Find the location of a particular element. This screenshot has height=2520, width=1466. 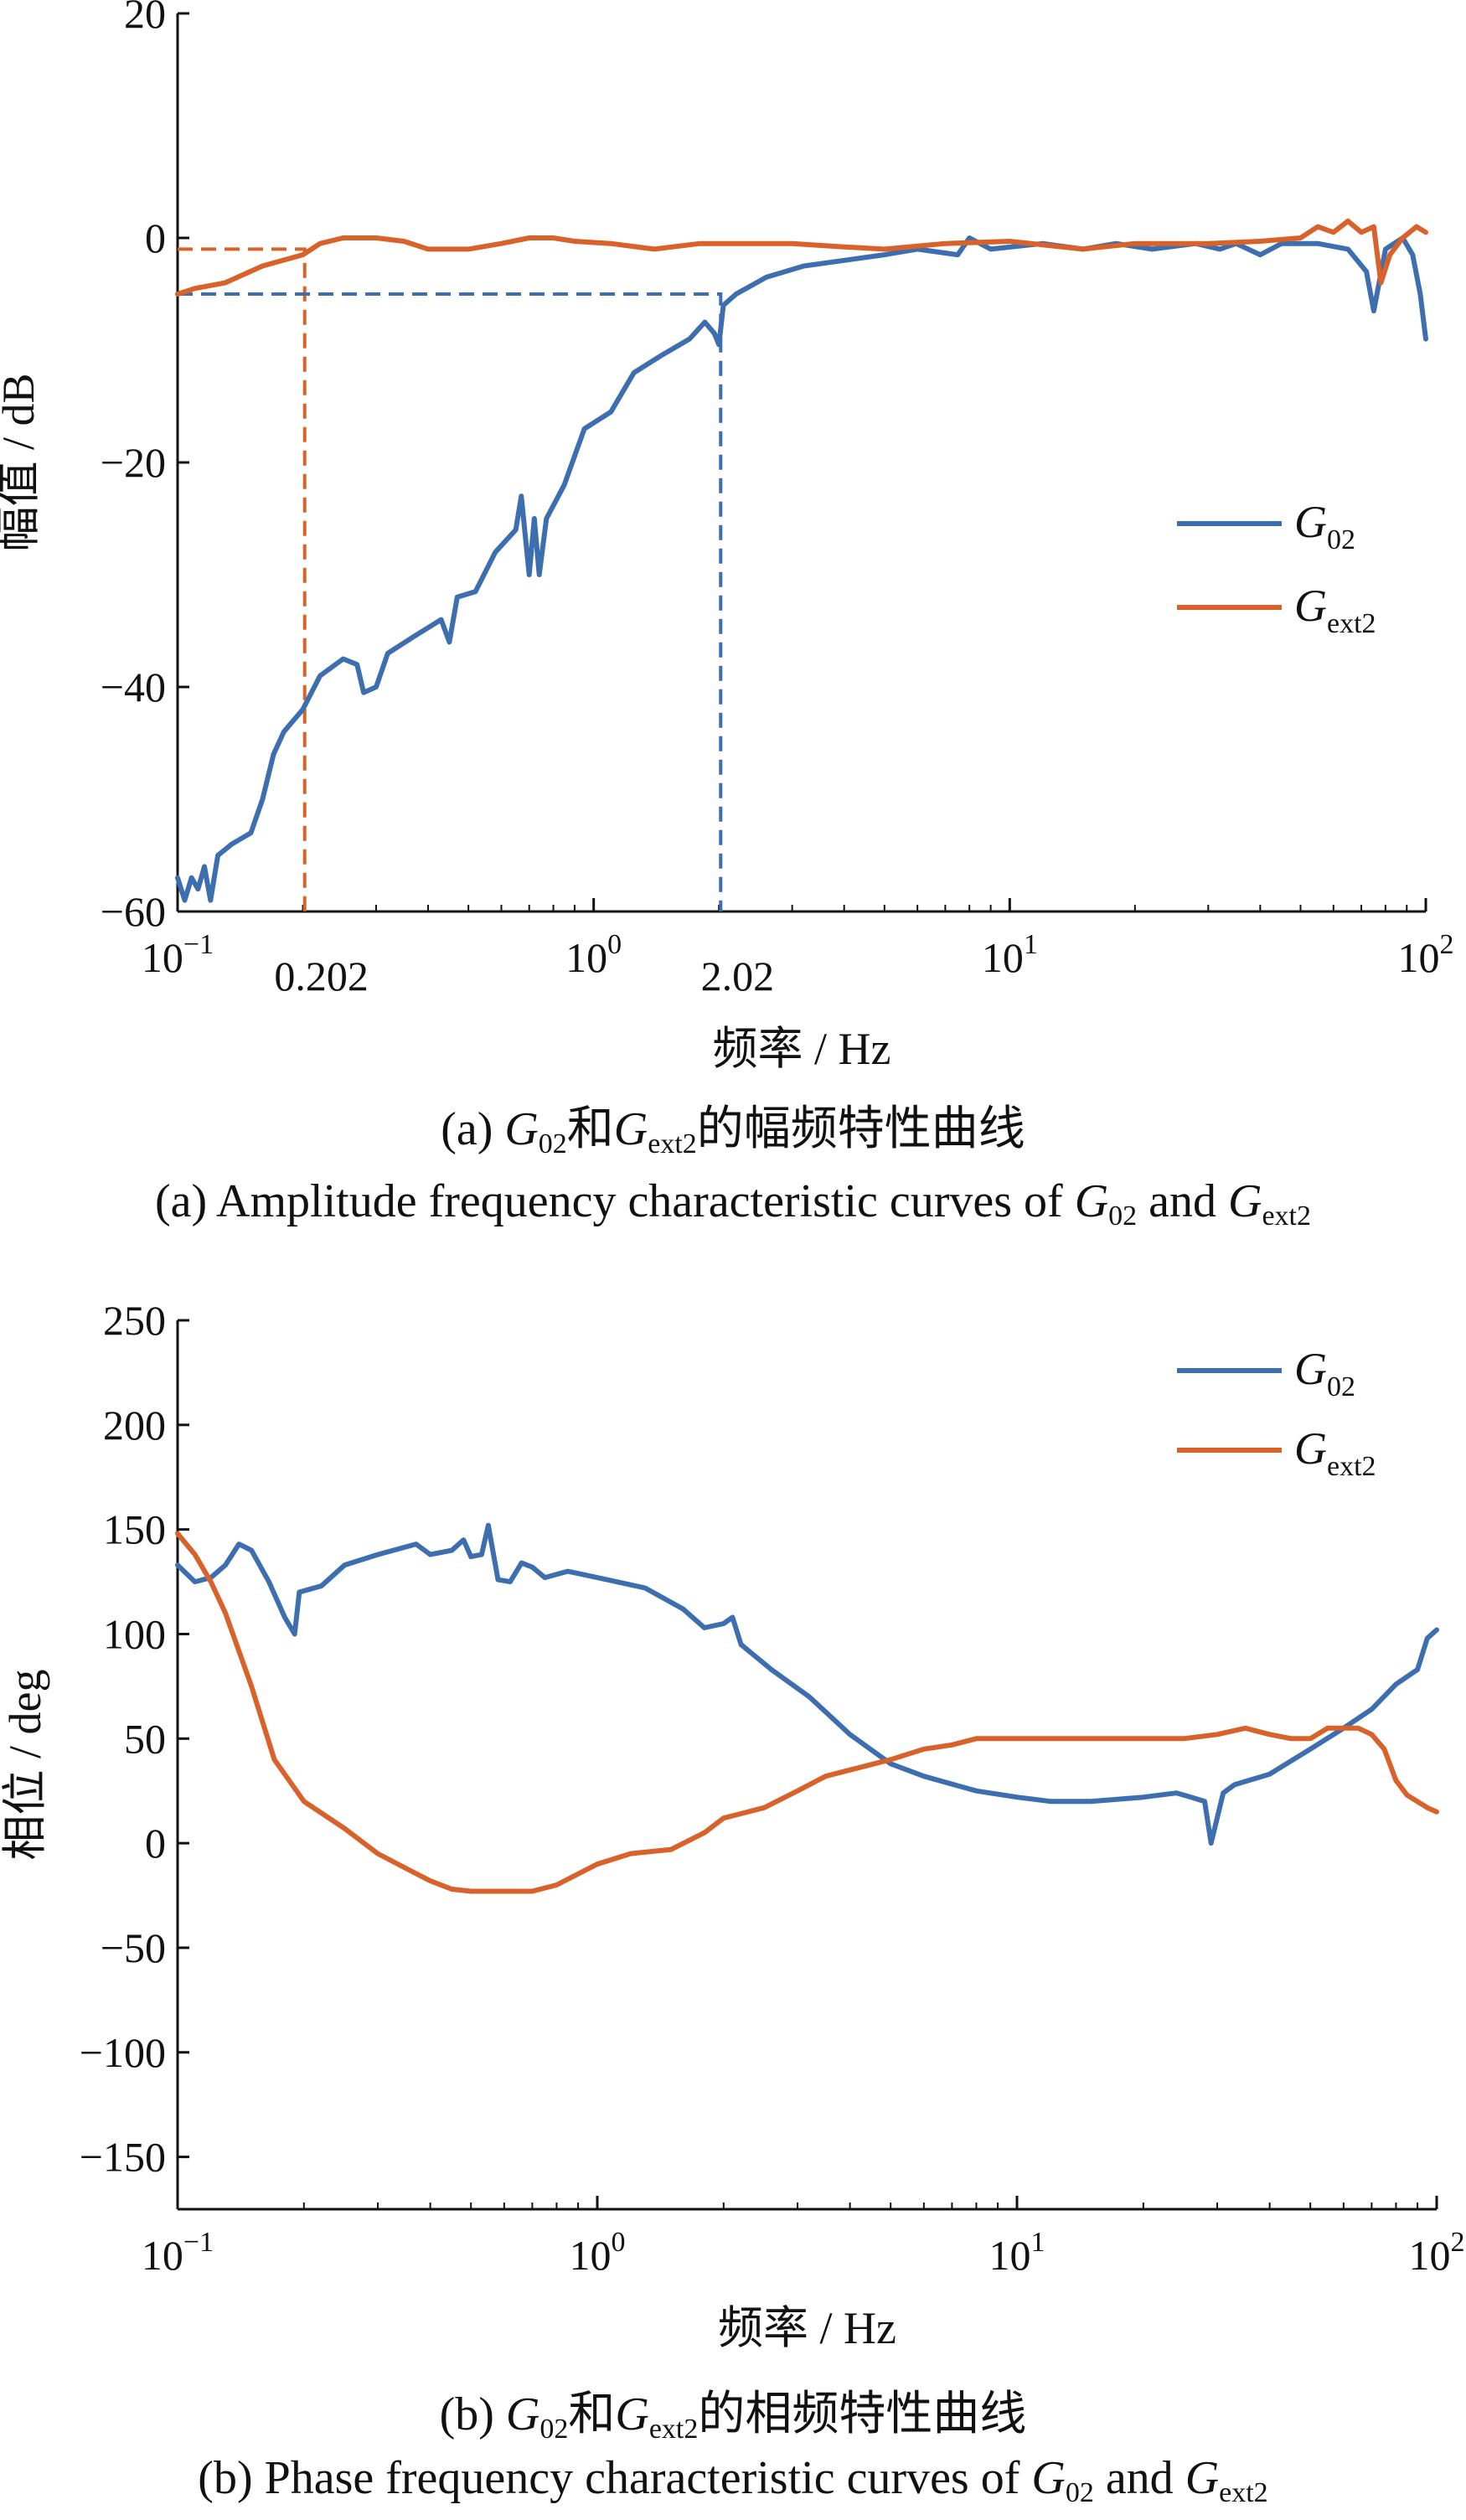

y-tick-label: −150 is located at coordinates (123, 2157).